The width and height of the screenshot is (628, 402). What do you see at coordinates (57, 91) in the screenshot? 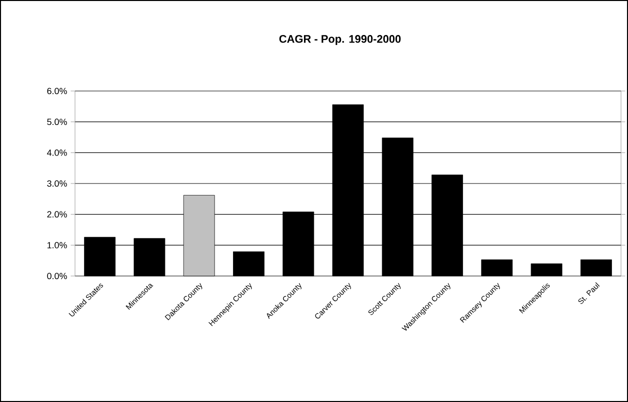
I see `y-tick-label: 6.0%` at bounding box center [57, 91].